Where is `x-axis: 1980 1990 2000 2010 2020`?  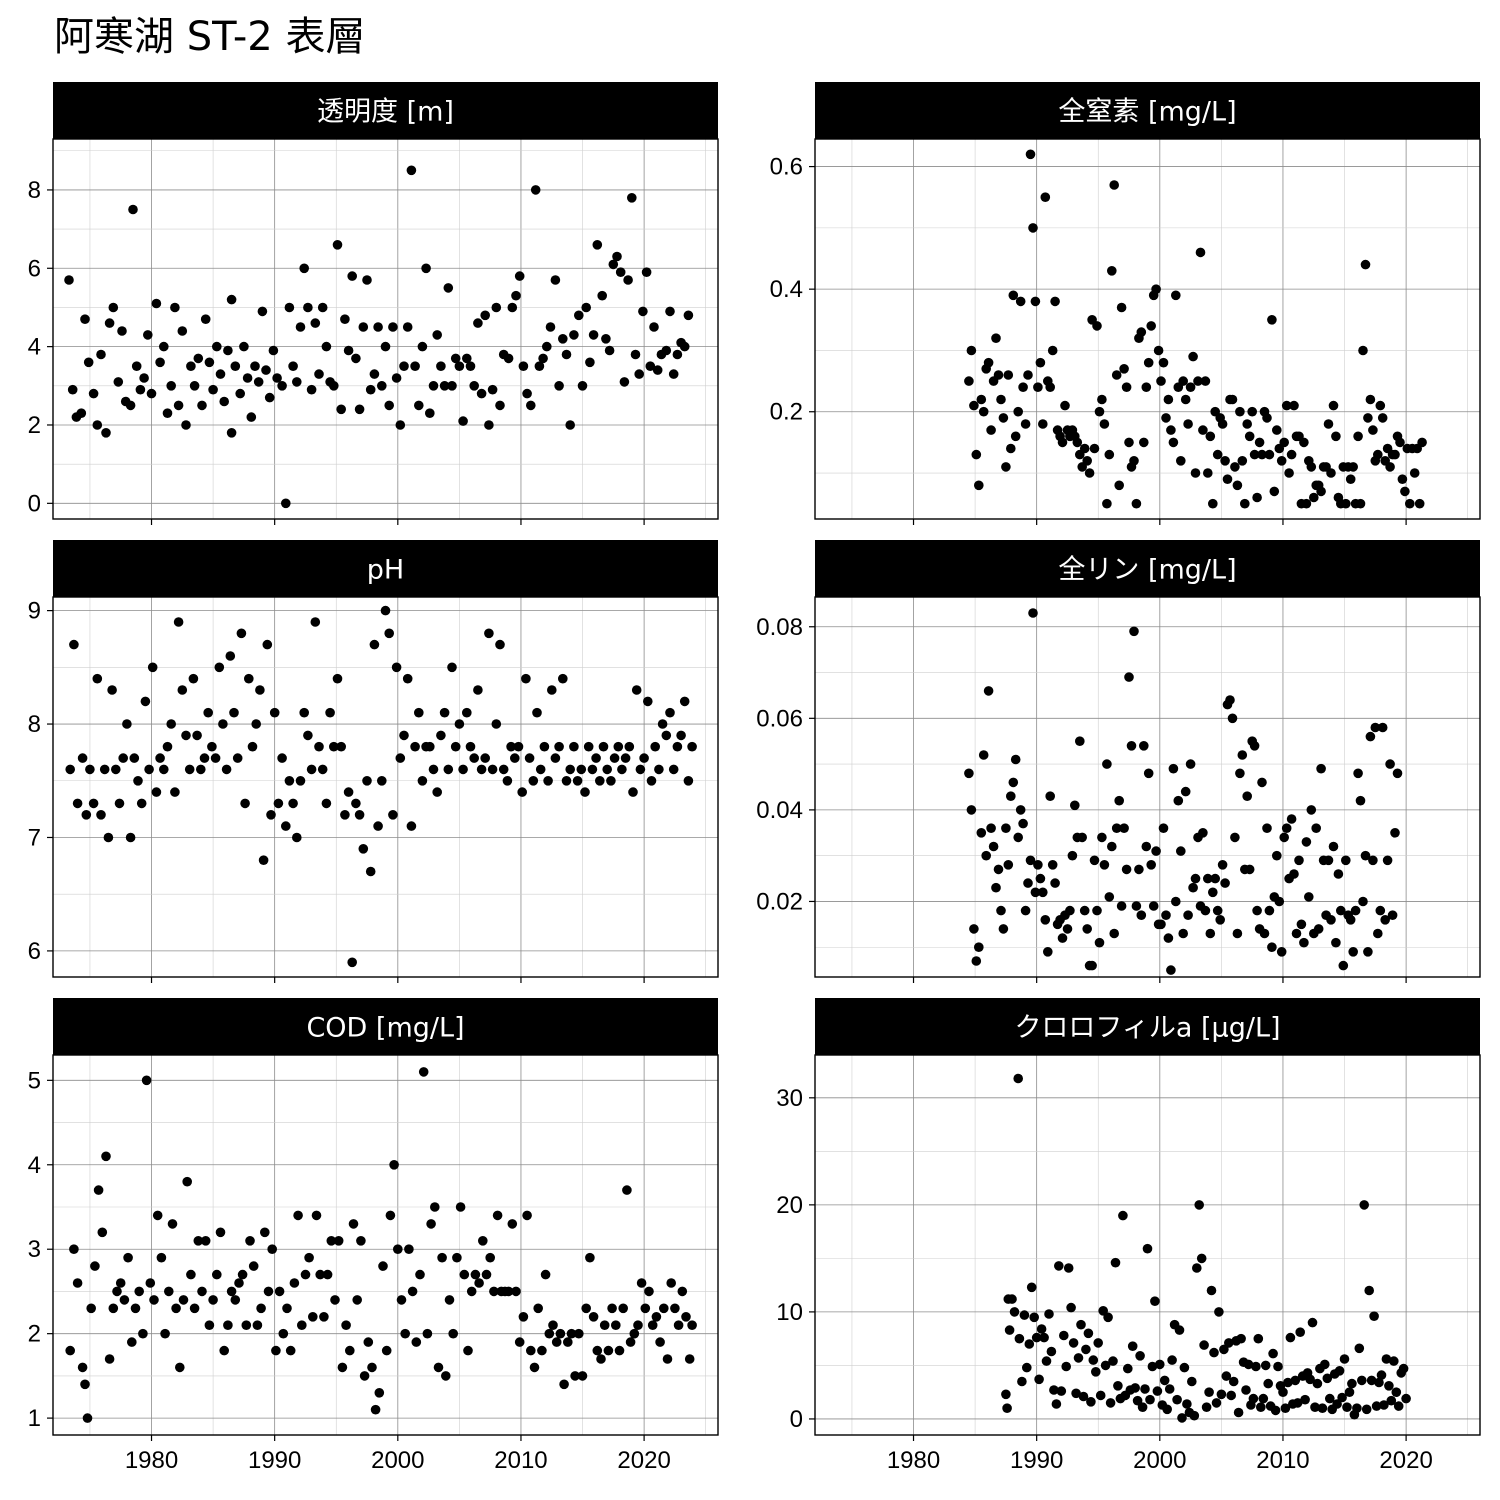 x-axis: 1980 1990 2000 2010 2020 is located at coordinates (398, 1454).